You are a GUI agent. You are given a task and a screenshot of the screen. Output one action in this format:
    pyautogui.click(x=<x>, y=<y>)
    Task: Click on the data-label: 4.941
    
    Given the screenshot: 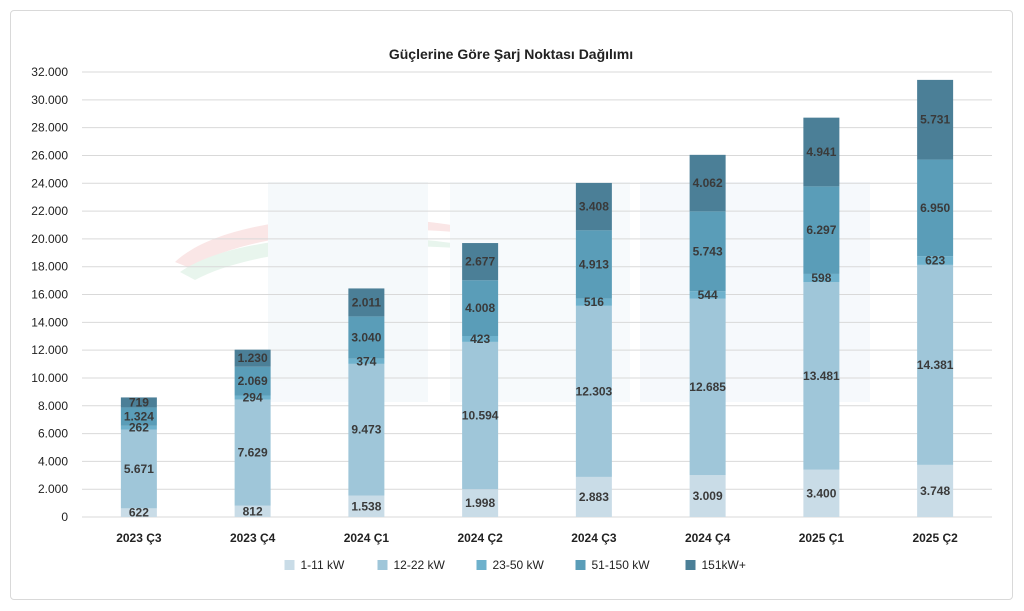 What is the action you would take?
    pyautogui.click(x=821, y=152)
    